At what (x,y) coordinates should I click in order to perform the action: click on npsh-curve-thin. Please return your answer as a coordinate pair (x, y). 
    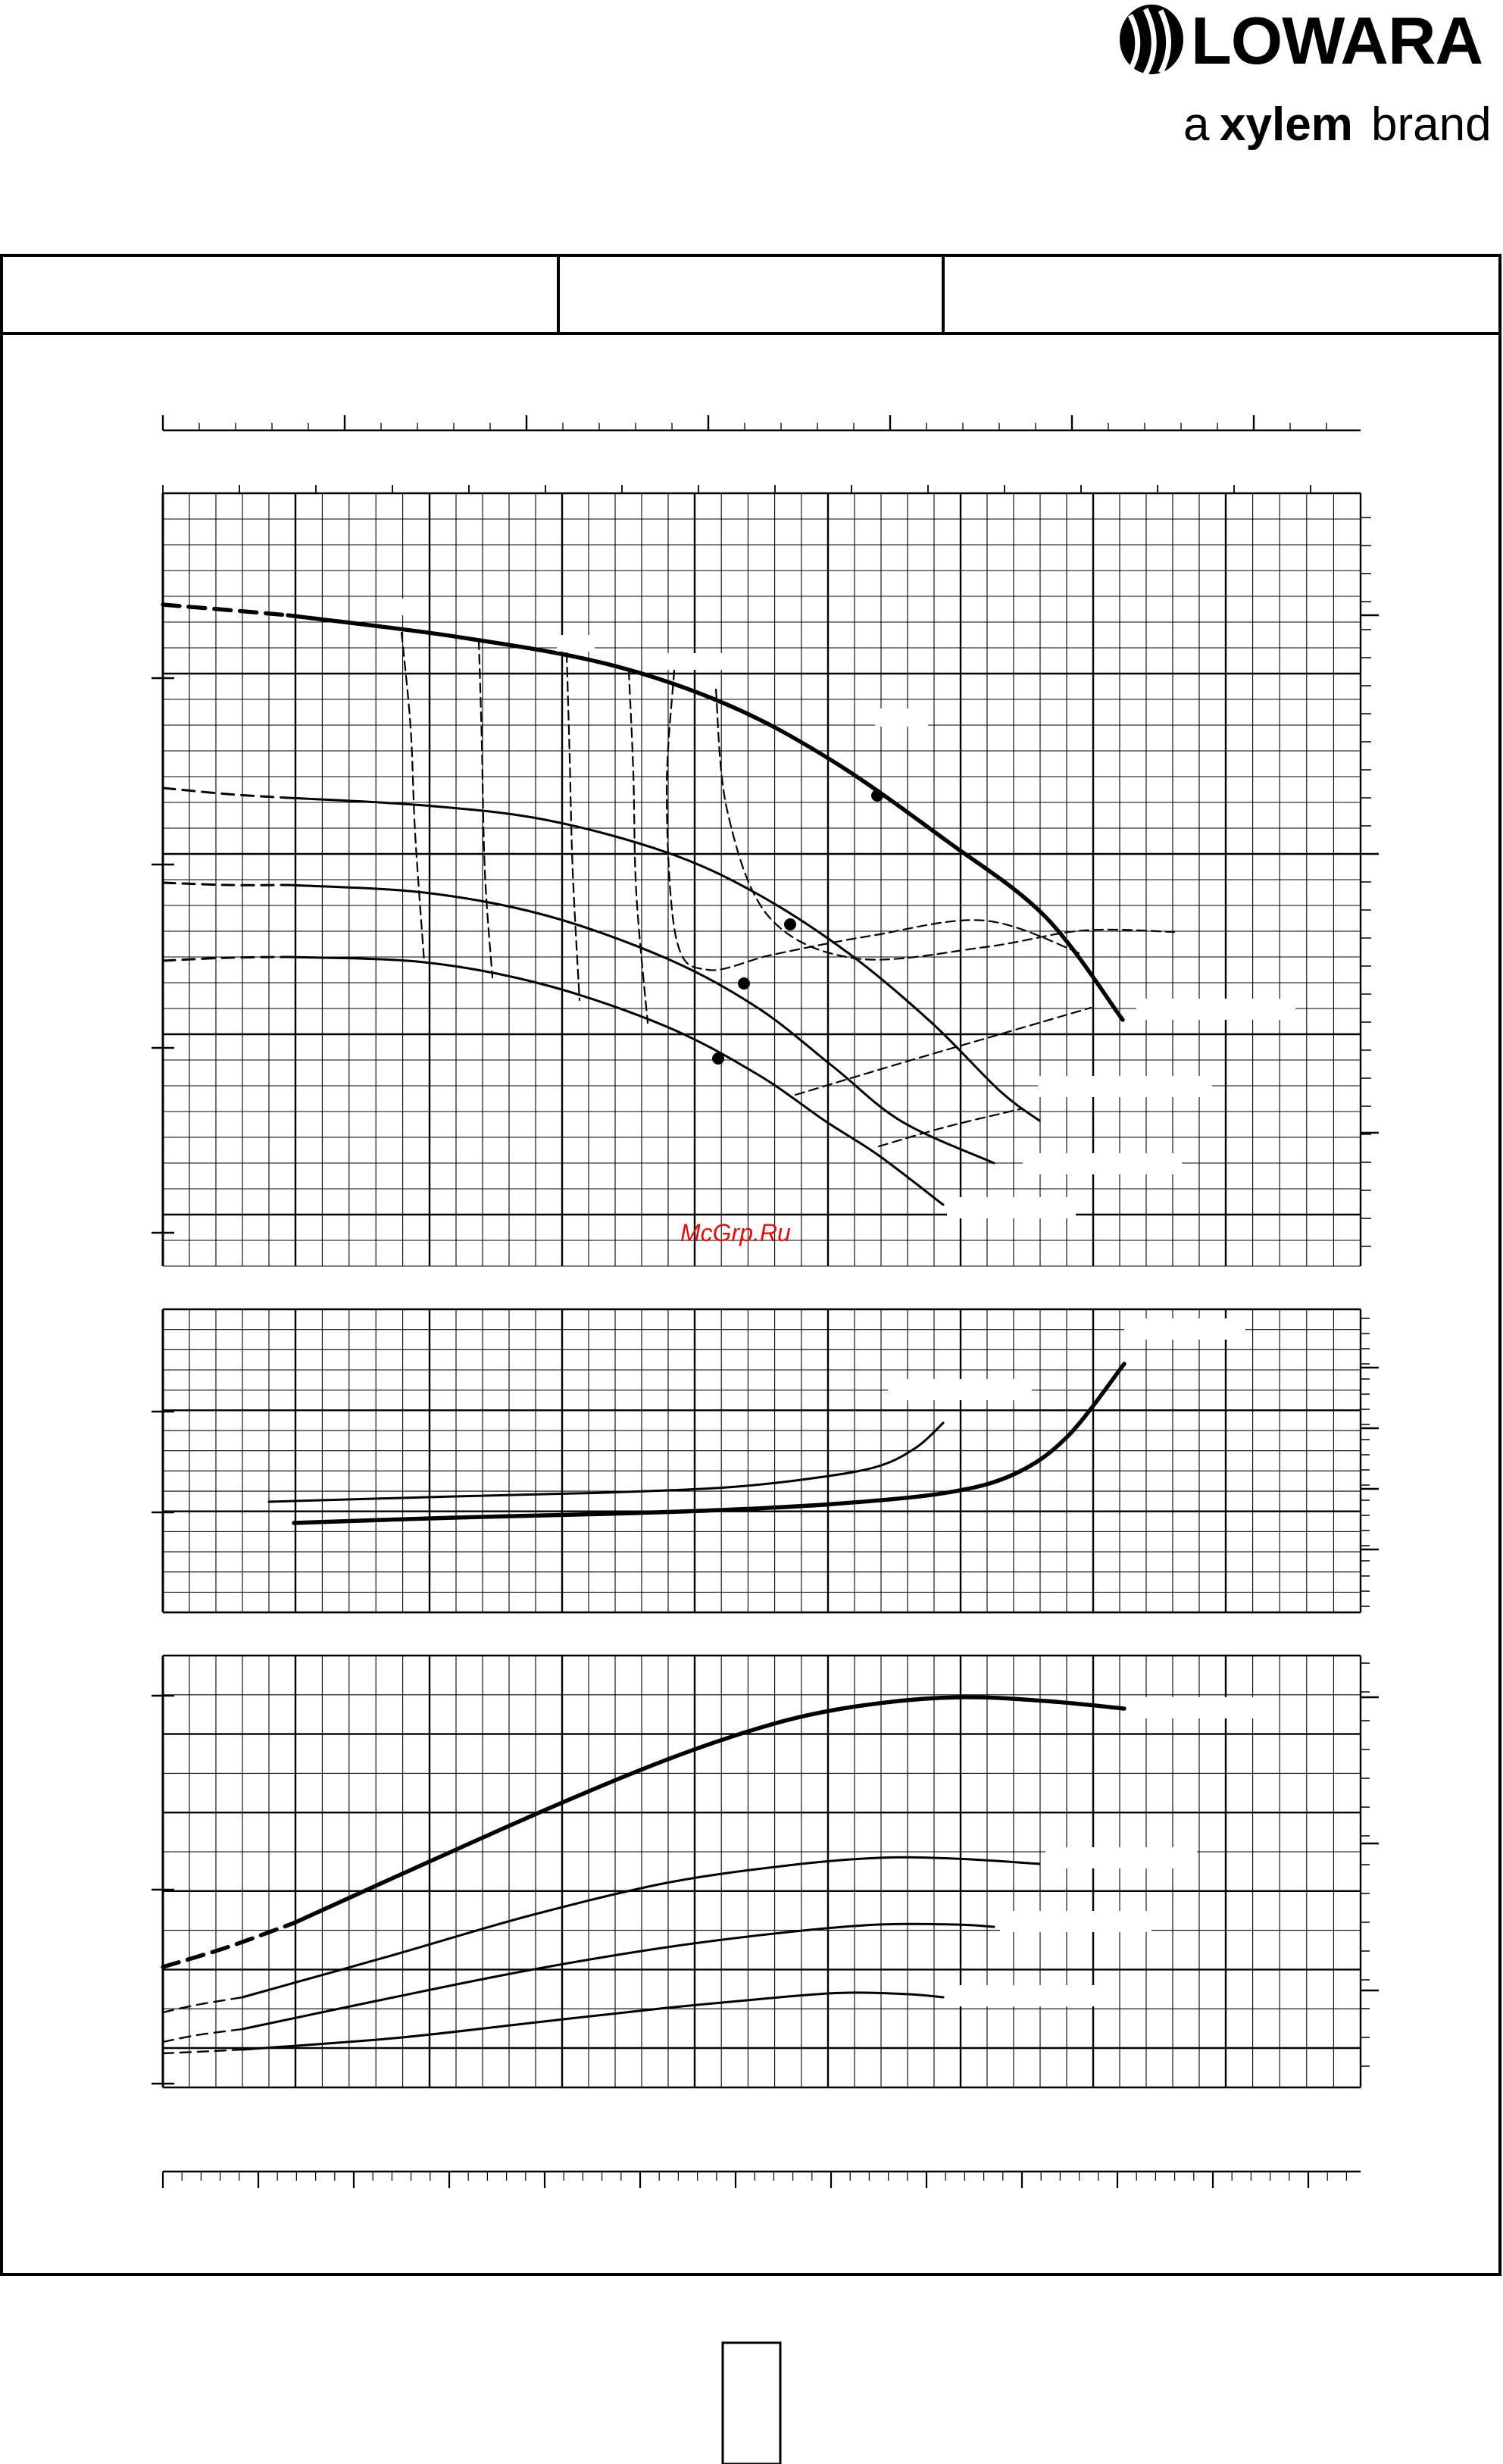
    Looking at the image, I should click on (606, 1462).